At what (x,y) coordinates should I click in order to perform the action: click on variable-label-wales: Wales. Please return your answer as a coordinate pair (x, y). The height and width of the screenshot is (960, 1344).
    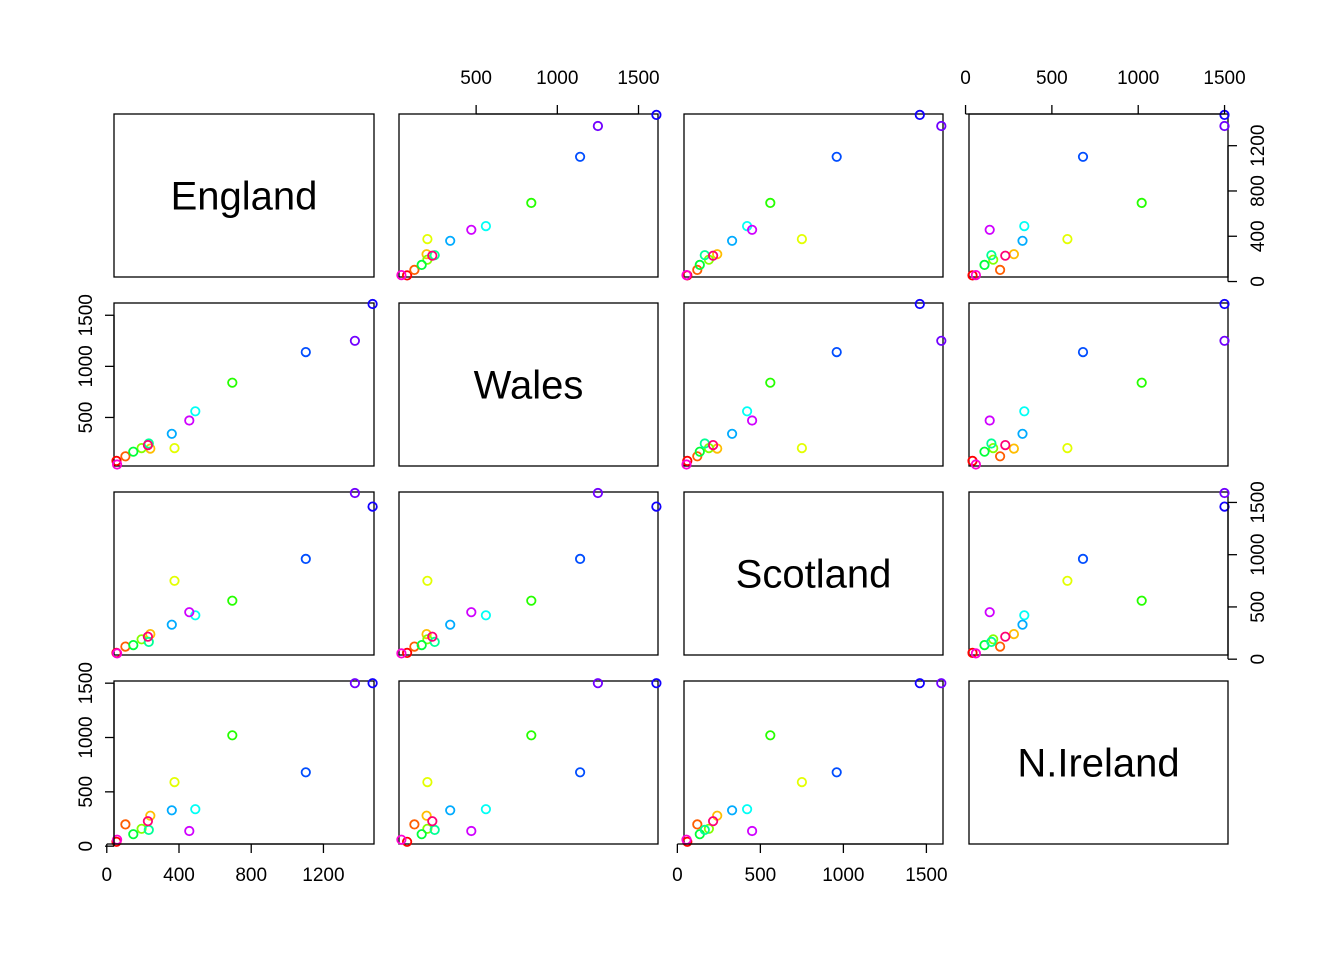
    Looking at the image, I should click on (529, 386).